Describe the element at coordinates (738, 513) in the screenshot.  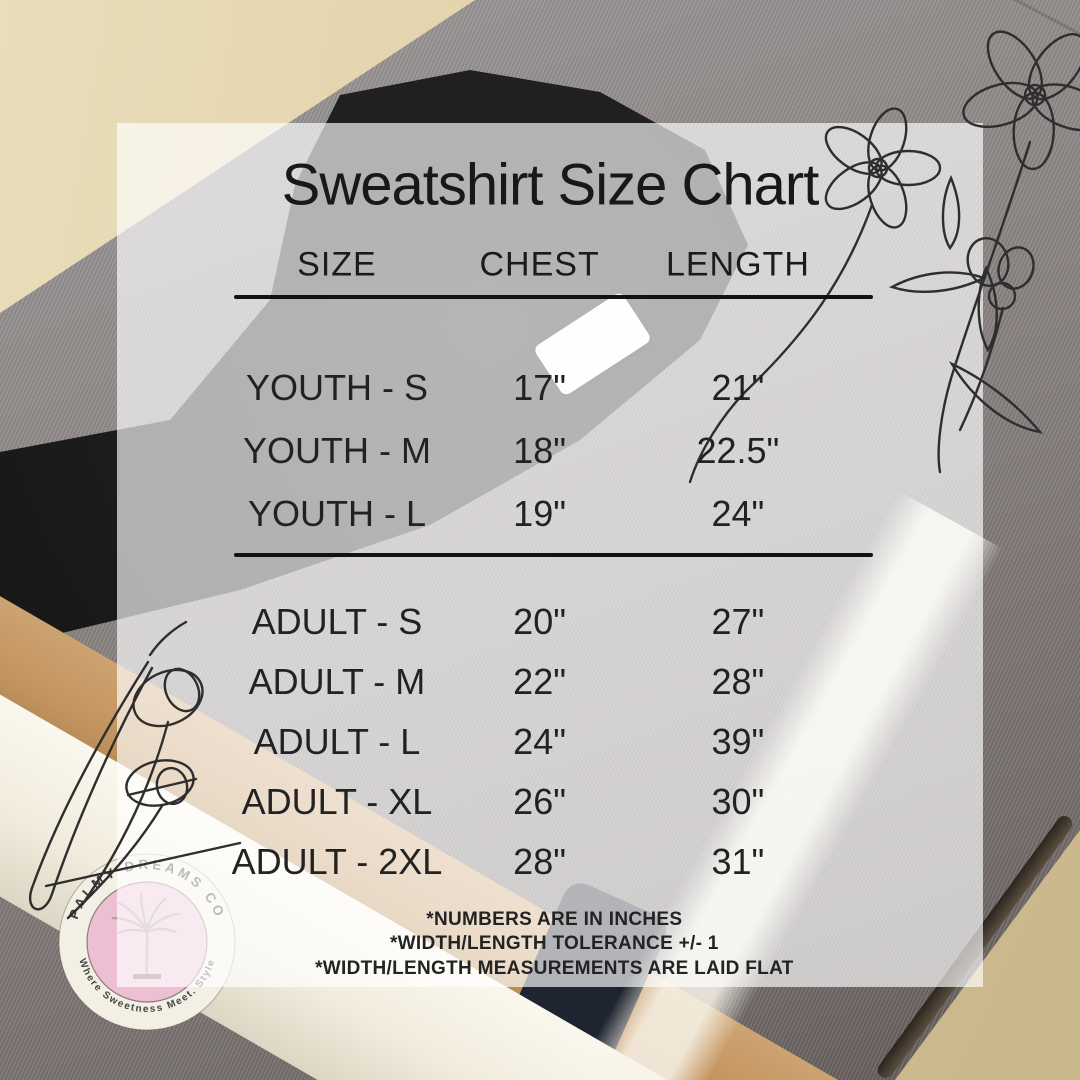
I see `length-value: 24"` at that location.